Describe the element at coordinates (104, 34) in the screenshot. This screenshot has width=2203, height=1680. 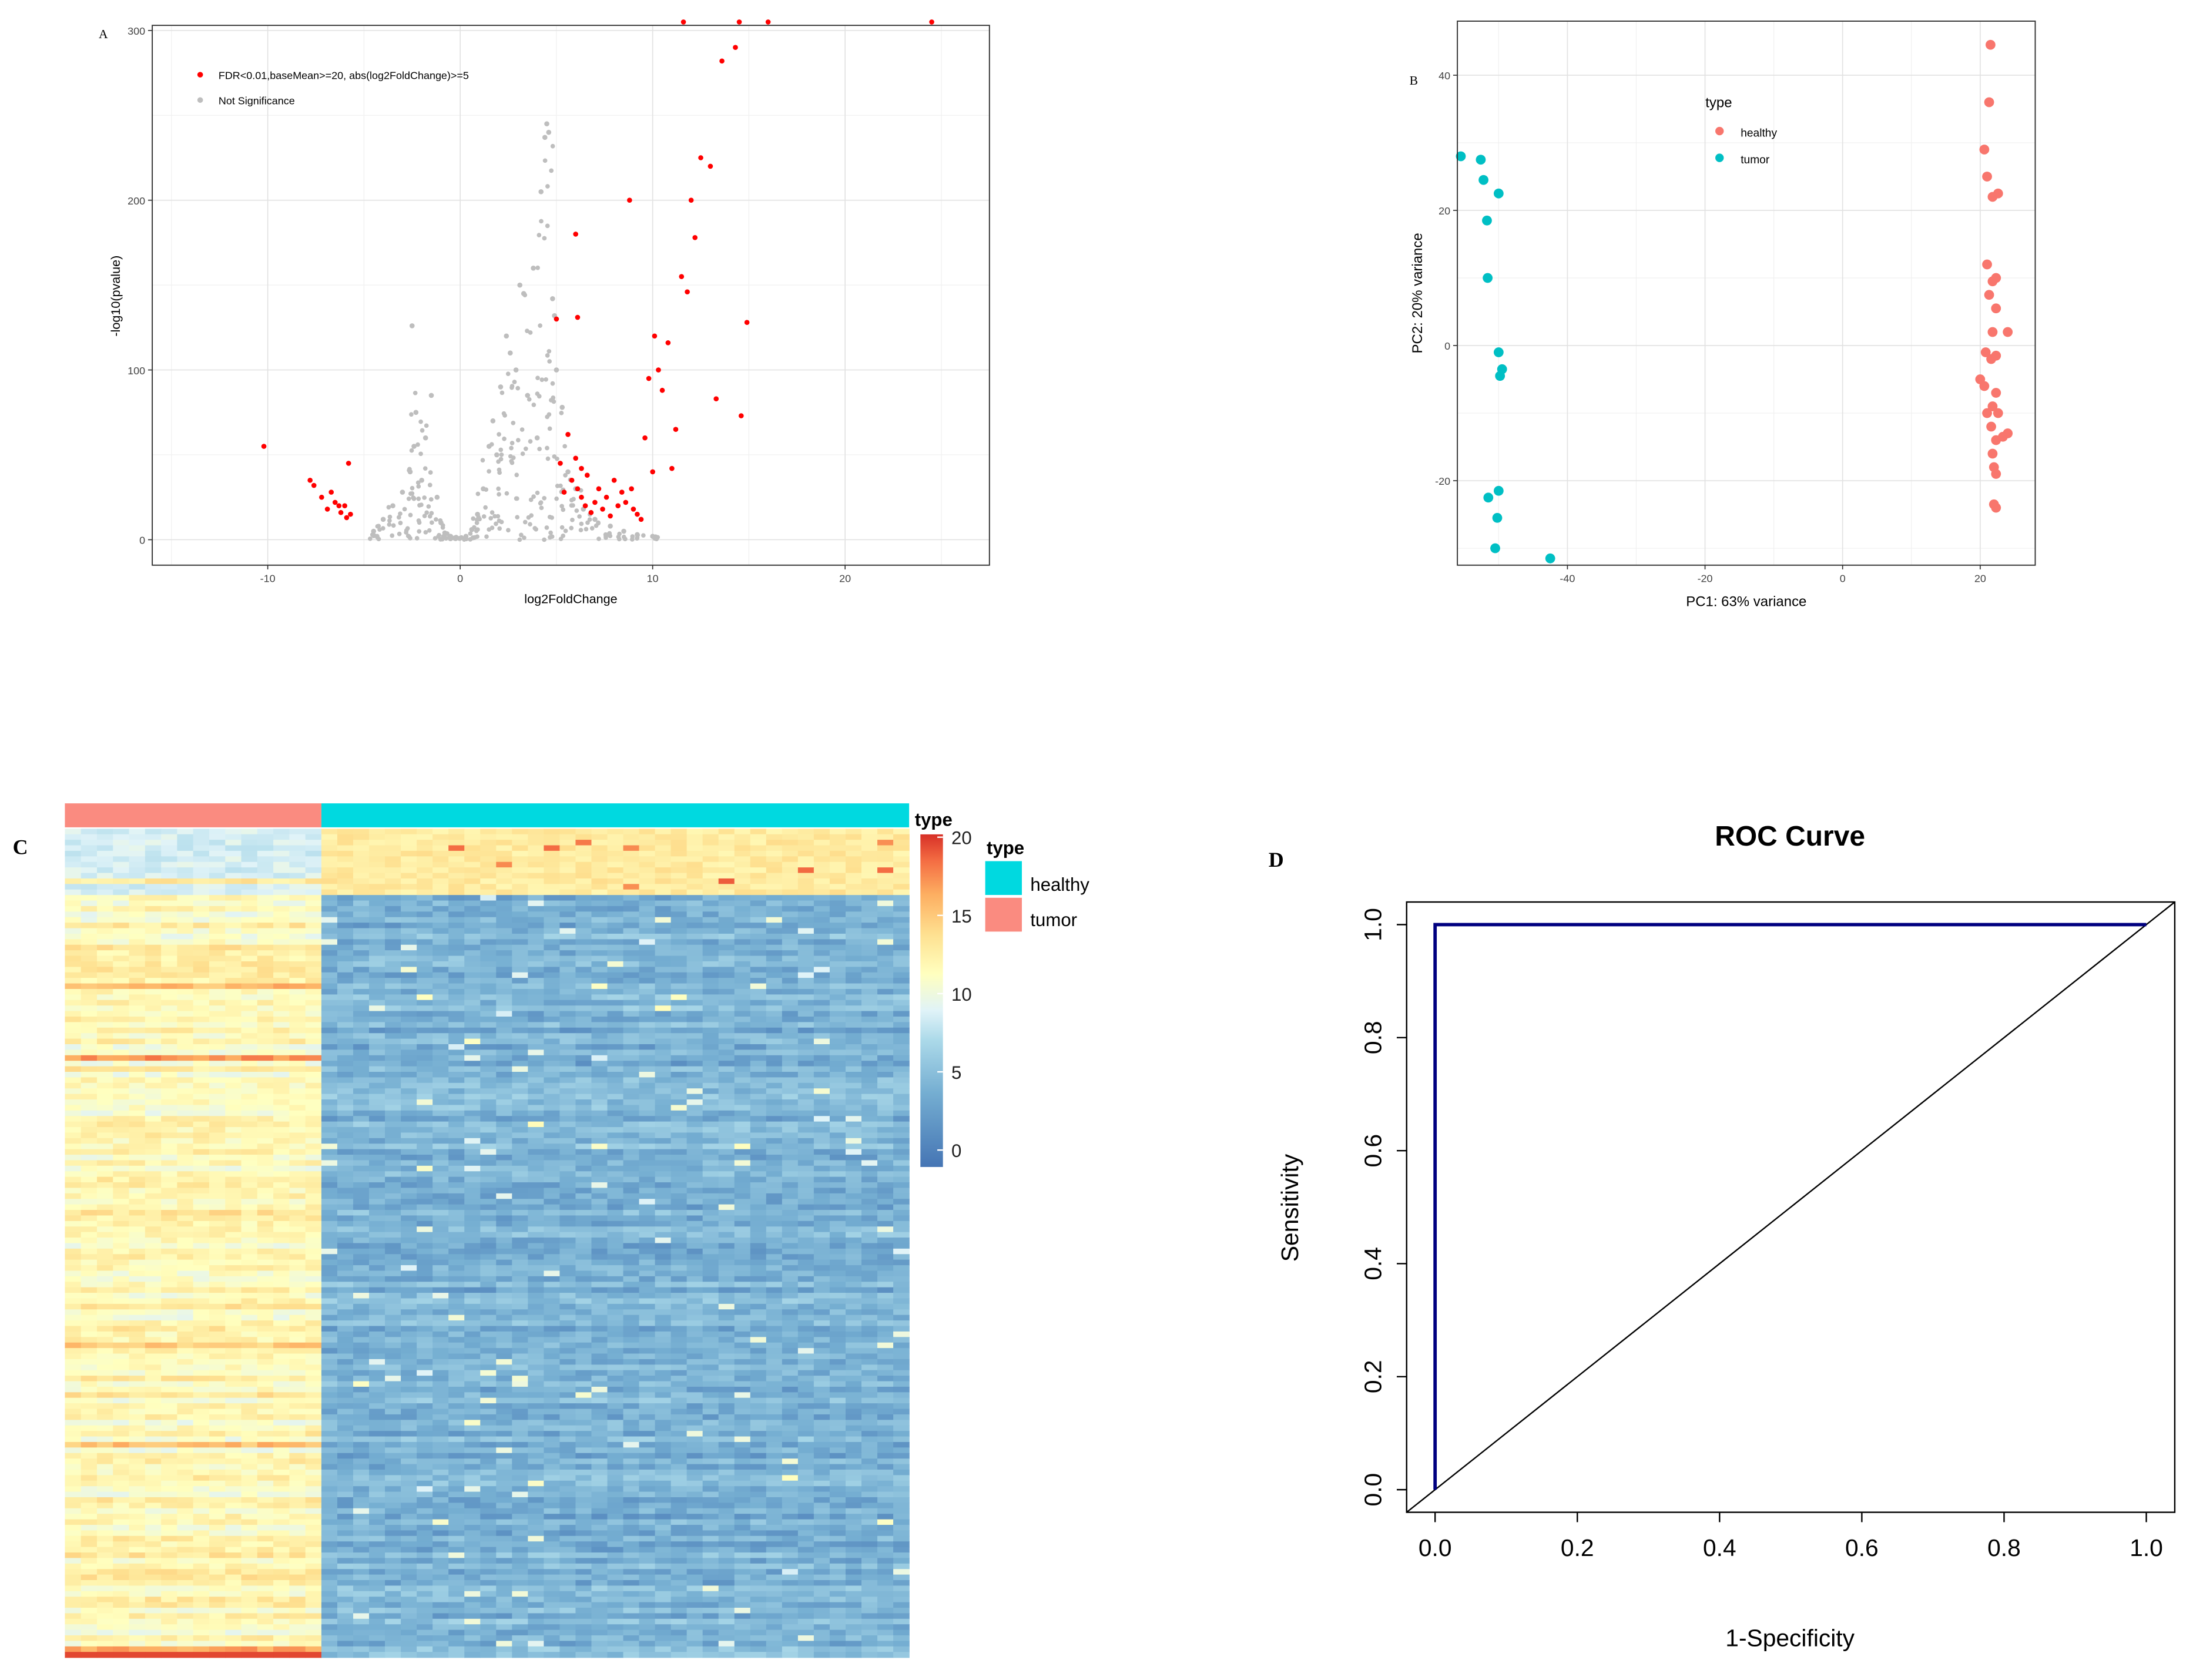
I see `panel-a-letter: A` at that location.